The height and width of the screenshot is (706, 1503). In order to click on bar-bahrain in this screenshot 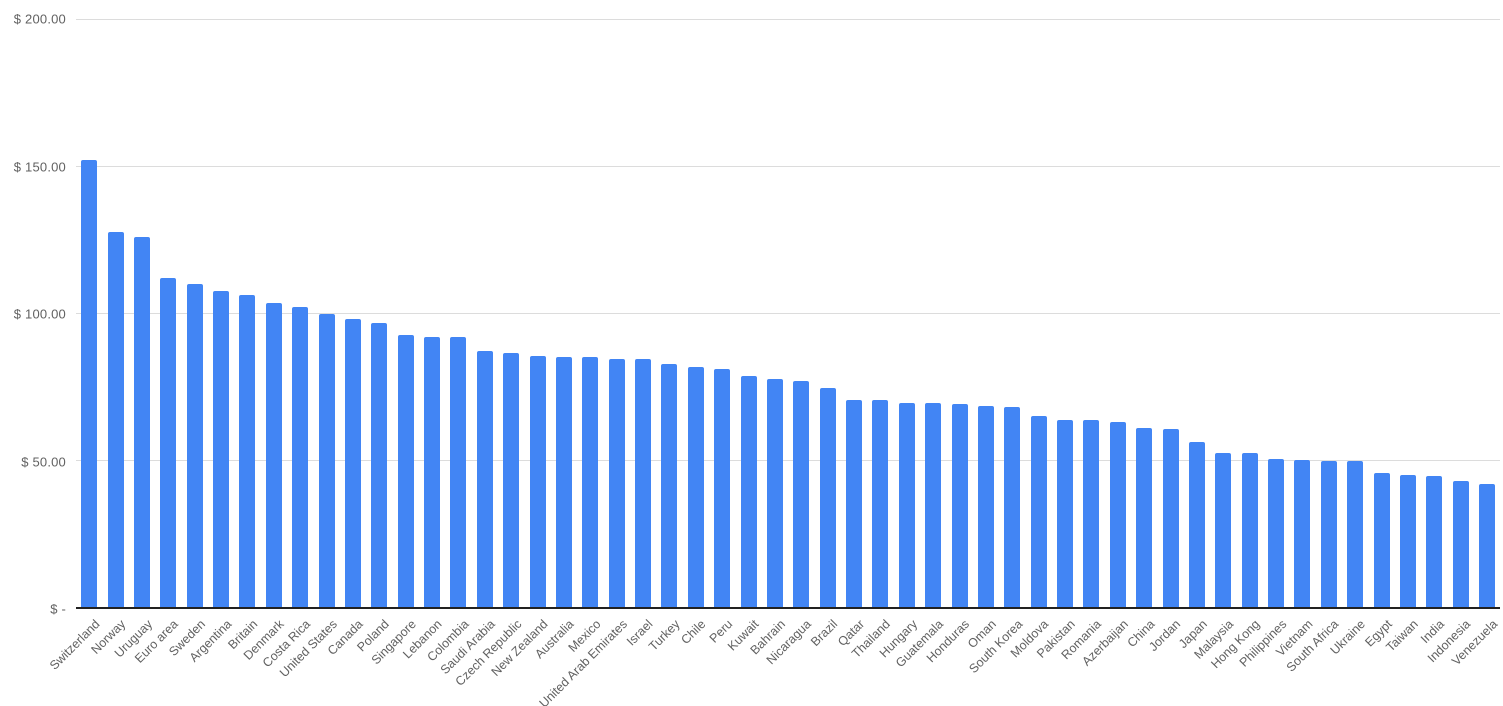, I will do `click(774, 493)`.